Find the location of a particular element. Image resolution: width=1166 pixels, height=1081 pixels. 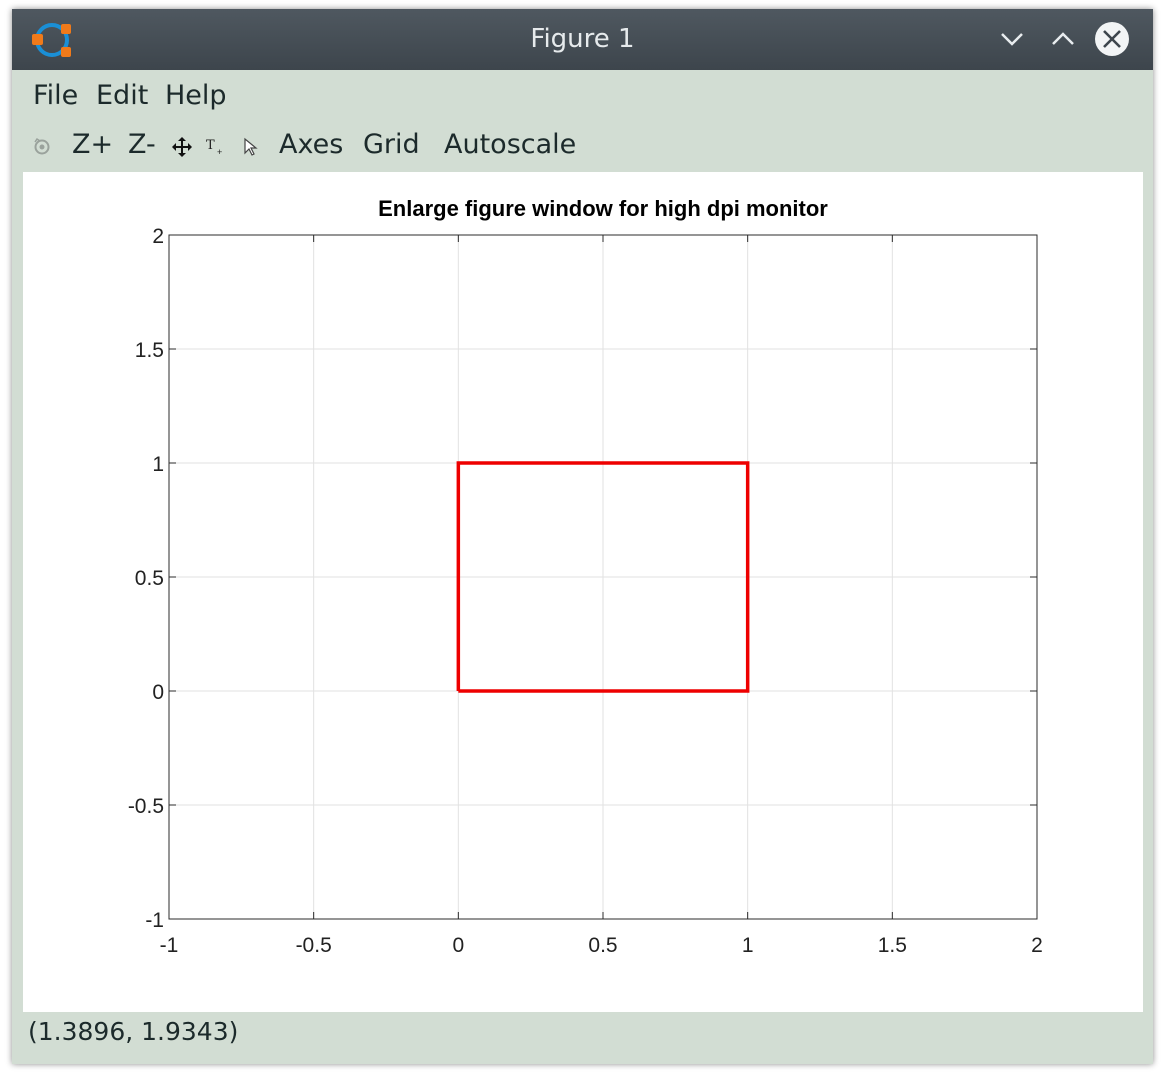

pan-icon is located at coordinates (182, 147).